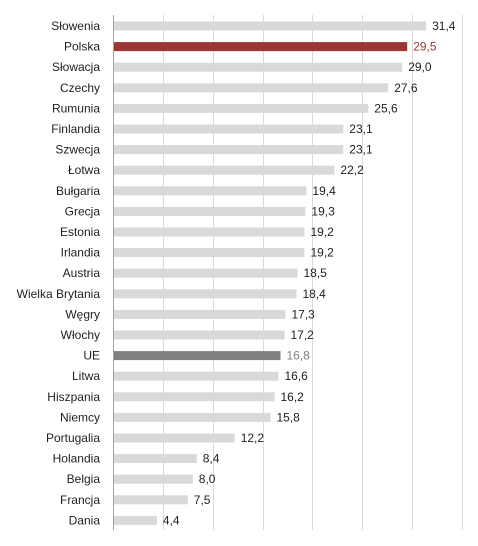 The image size is (478, 546). I want to click on data-label: 29,0, so click(420, 67).